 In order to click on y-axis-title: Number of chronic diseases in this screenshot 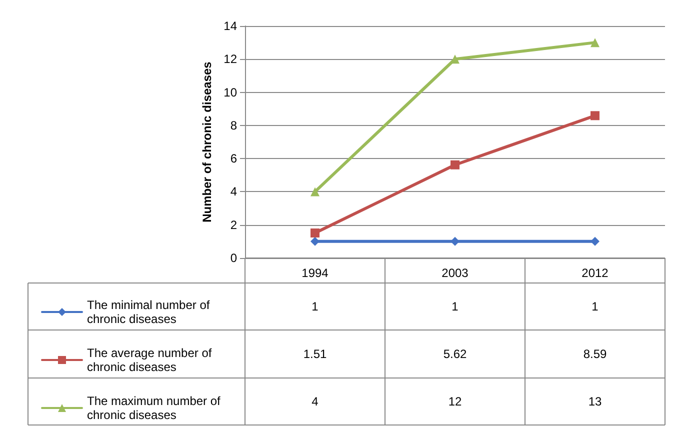, I will do `click(207, 141)`.